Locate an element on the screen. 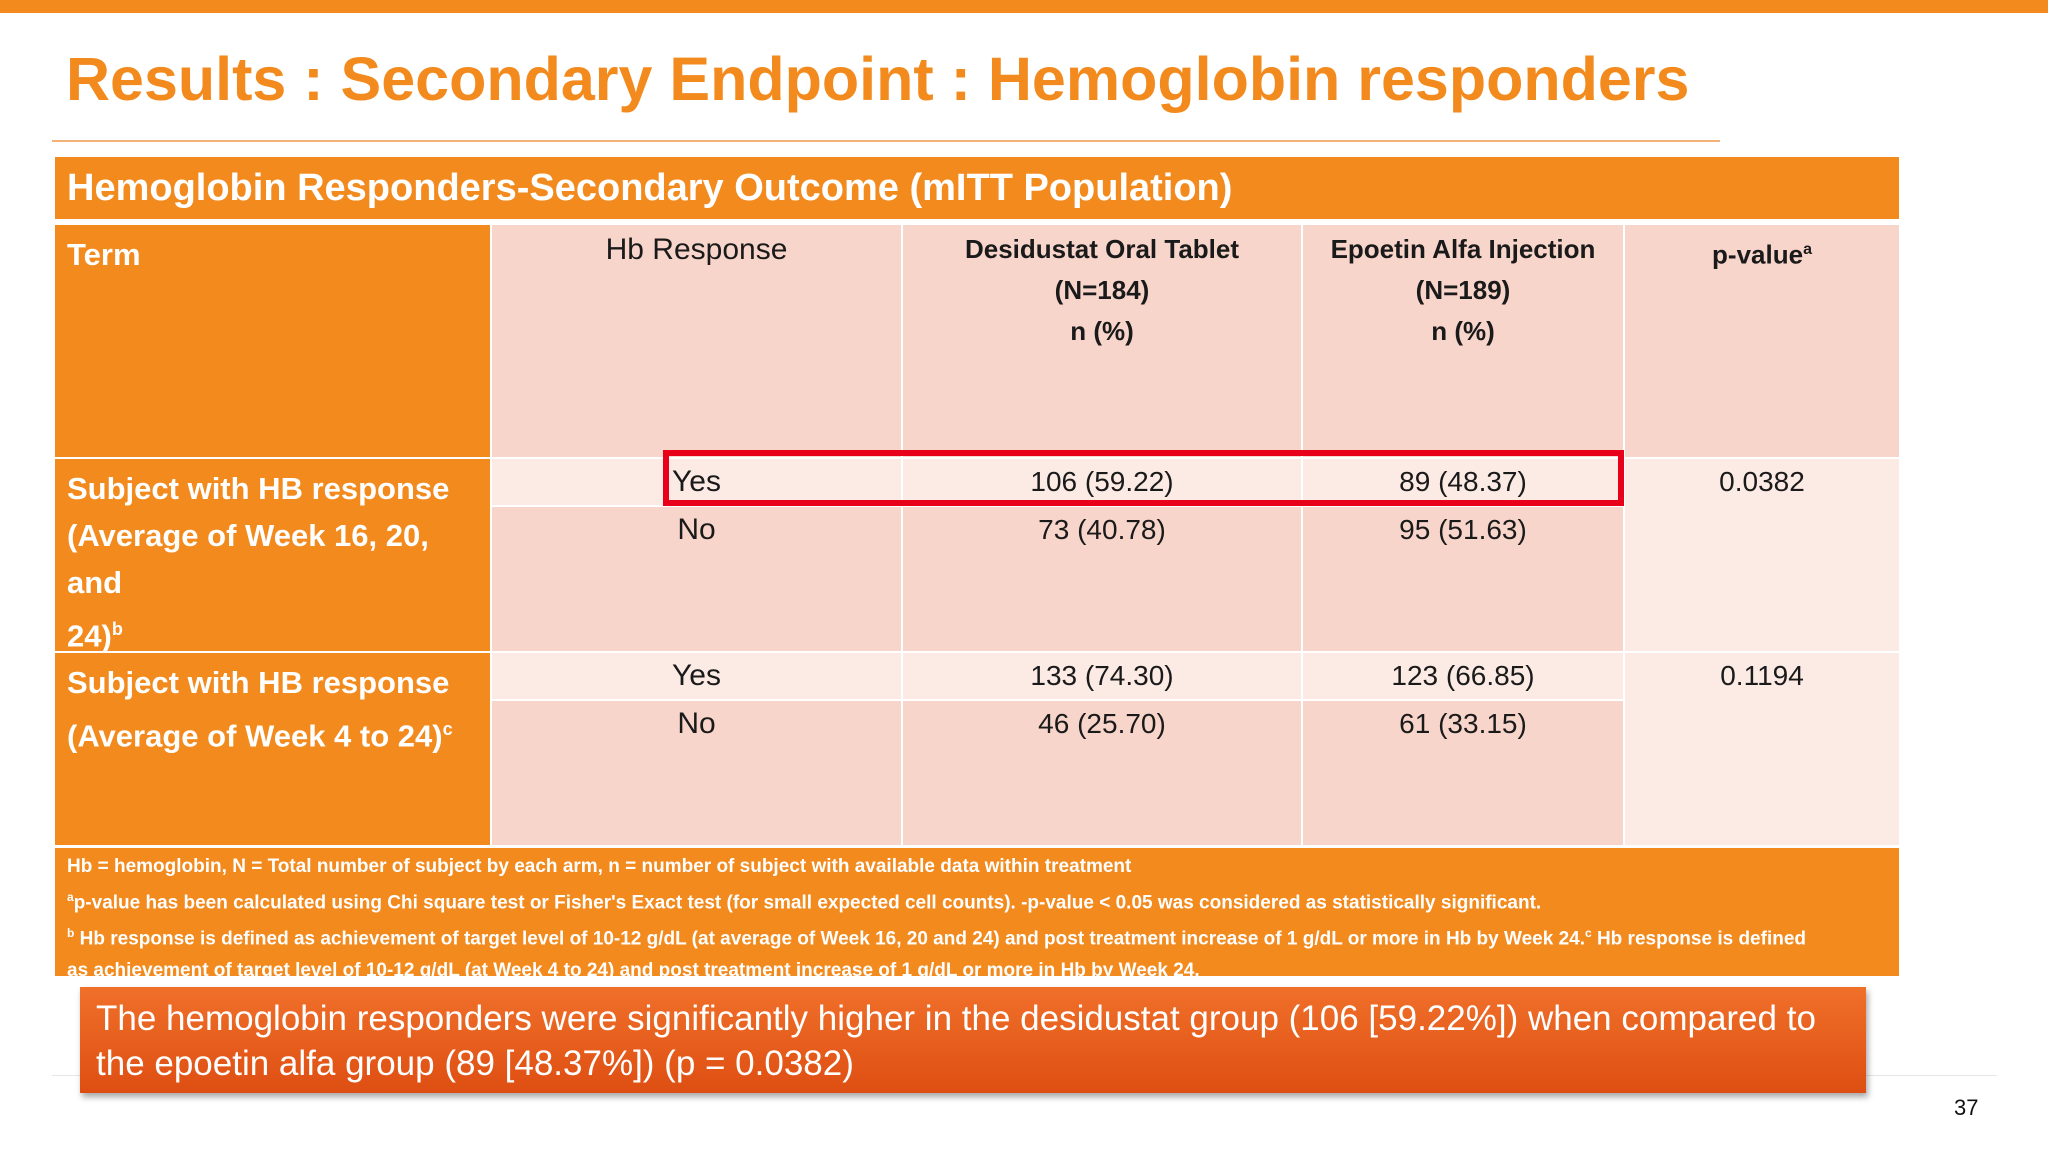 The width and height of the screenshot is (2048, 1152). epoetin-header-n: (N=189) is located at coordinates (1463, 290).